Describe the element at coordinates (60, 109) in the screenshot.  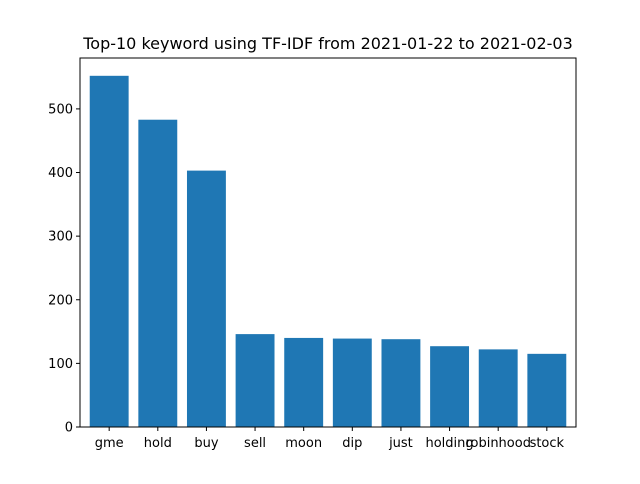
I see `y-tick-label: 500` at that location.